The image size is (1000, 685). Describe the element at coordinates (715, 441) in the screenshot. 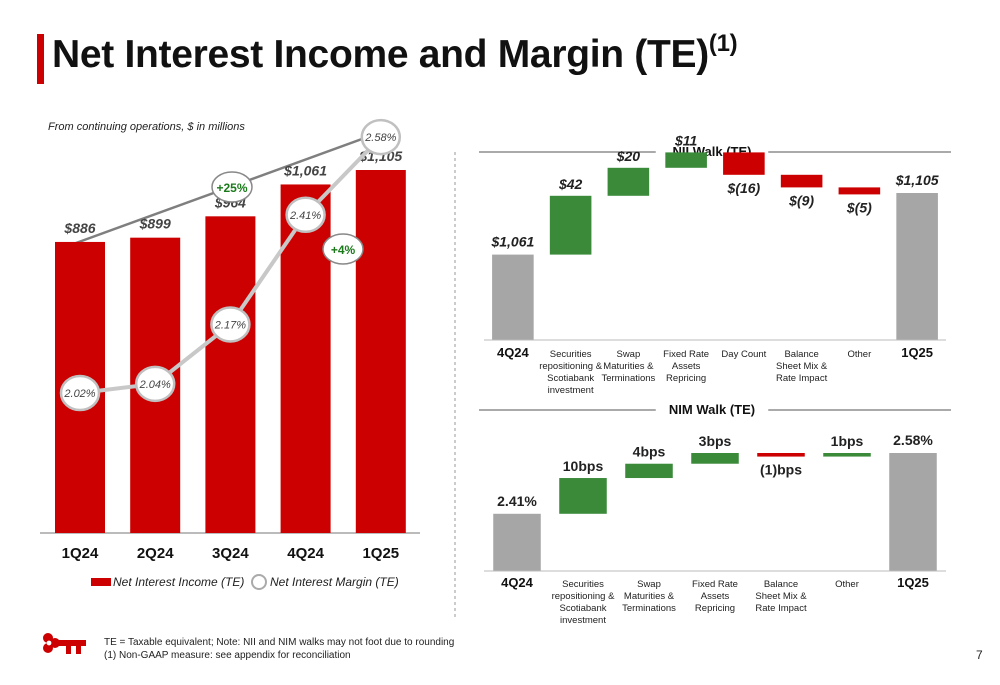

I see `walk-value-label: 3bps` at that location.